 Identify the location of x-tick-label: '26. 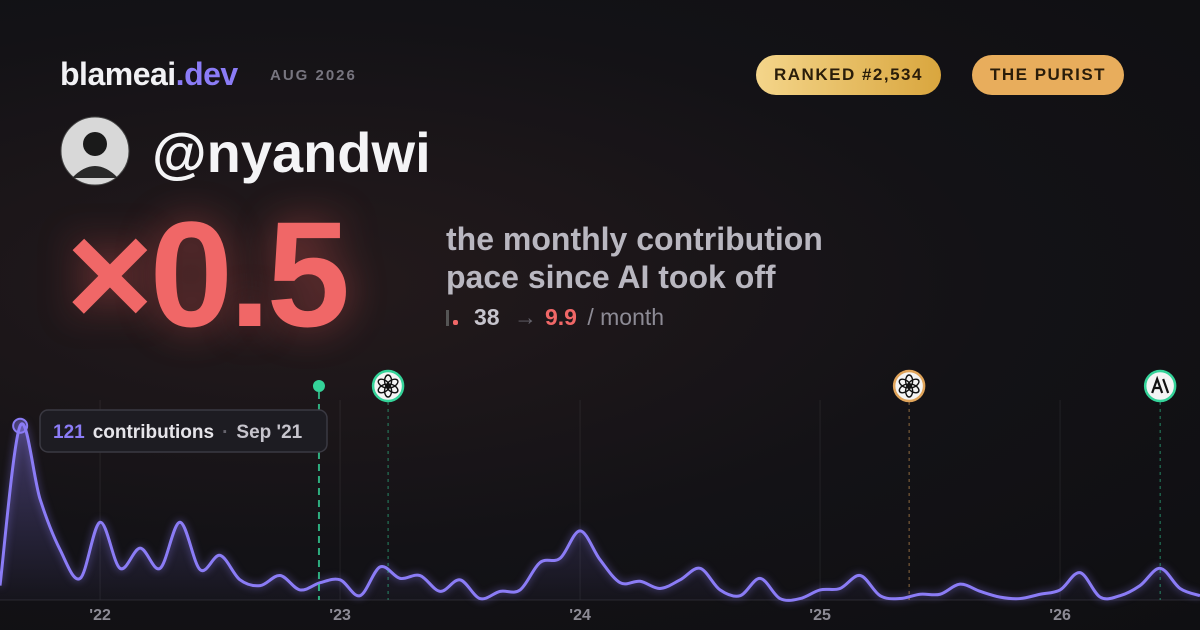
(1060, 615).